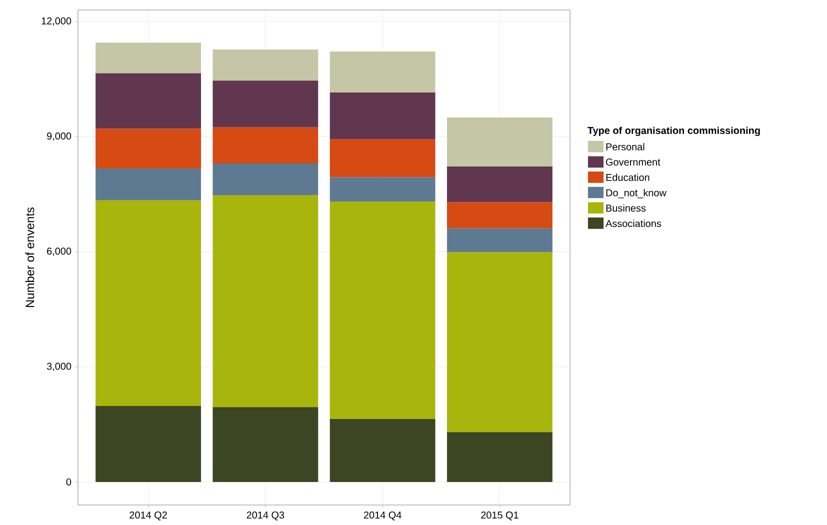 The height and width of the screenshot is (525, 827). I want to click on x-tick-label: 2014 Q4, so click(383, 516).